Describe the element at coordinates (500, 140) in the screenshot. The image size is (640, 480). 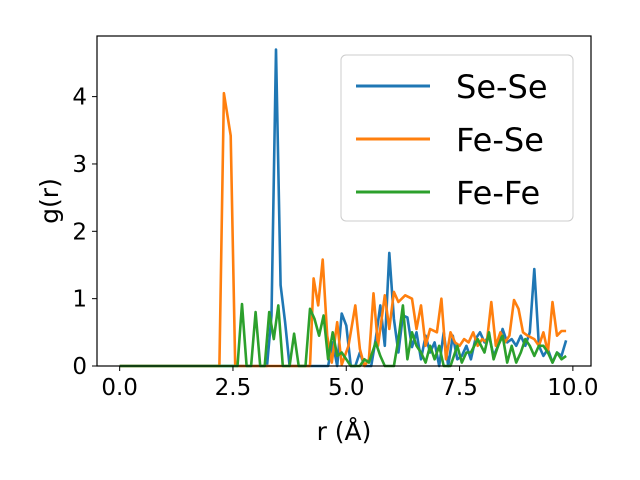
I see `legend-label: Fe-Se` at that location.